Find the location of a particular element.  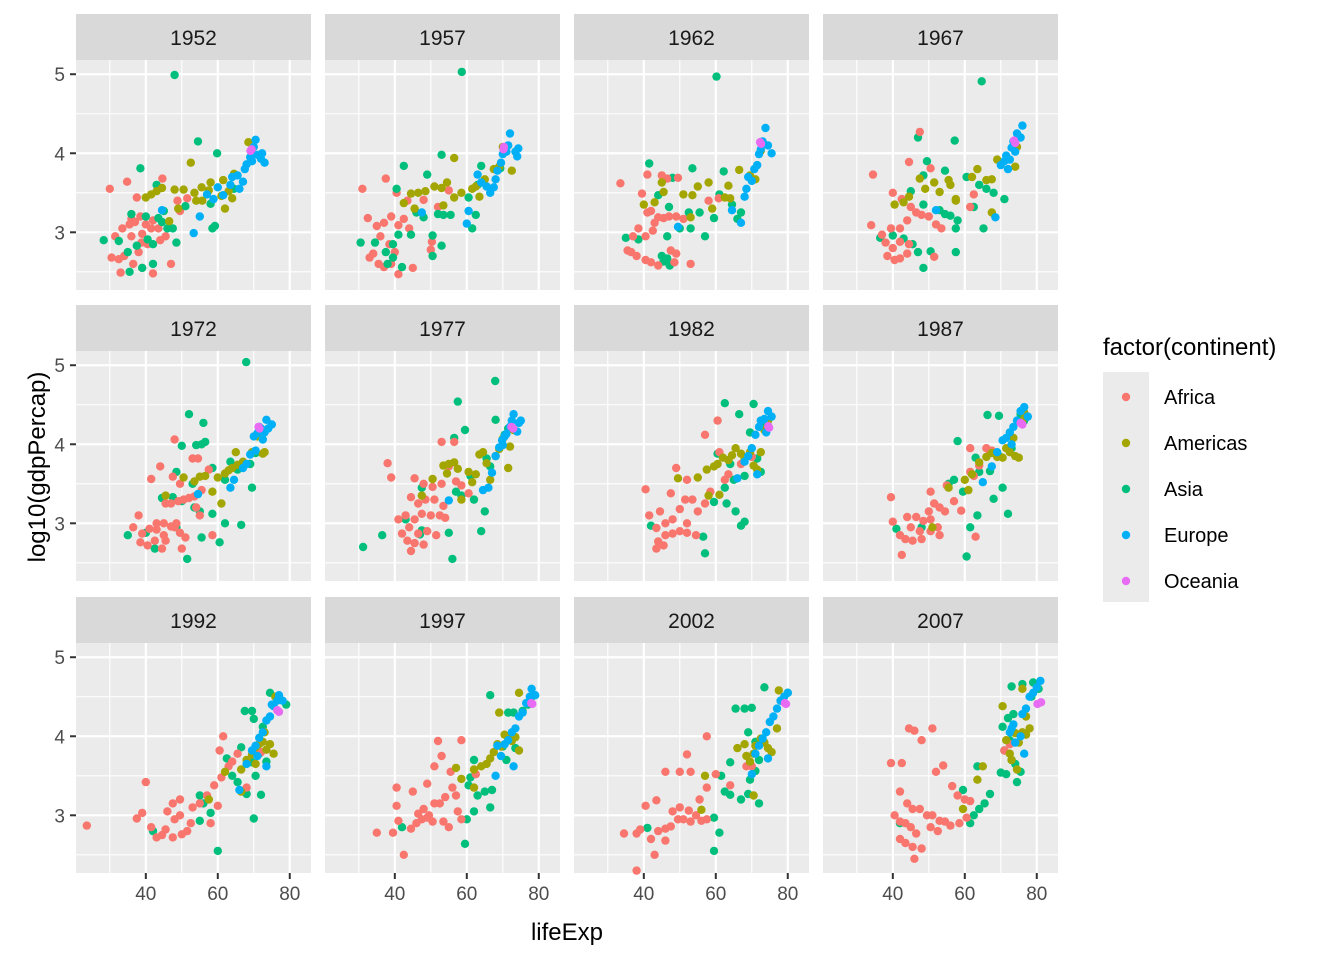

facet-strip-label: 1987 is located at coordinates (940, 329).